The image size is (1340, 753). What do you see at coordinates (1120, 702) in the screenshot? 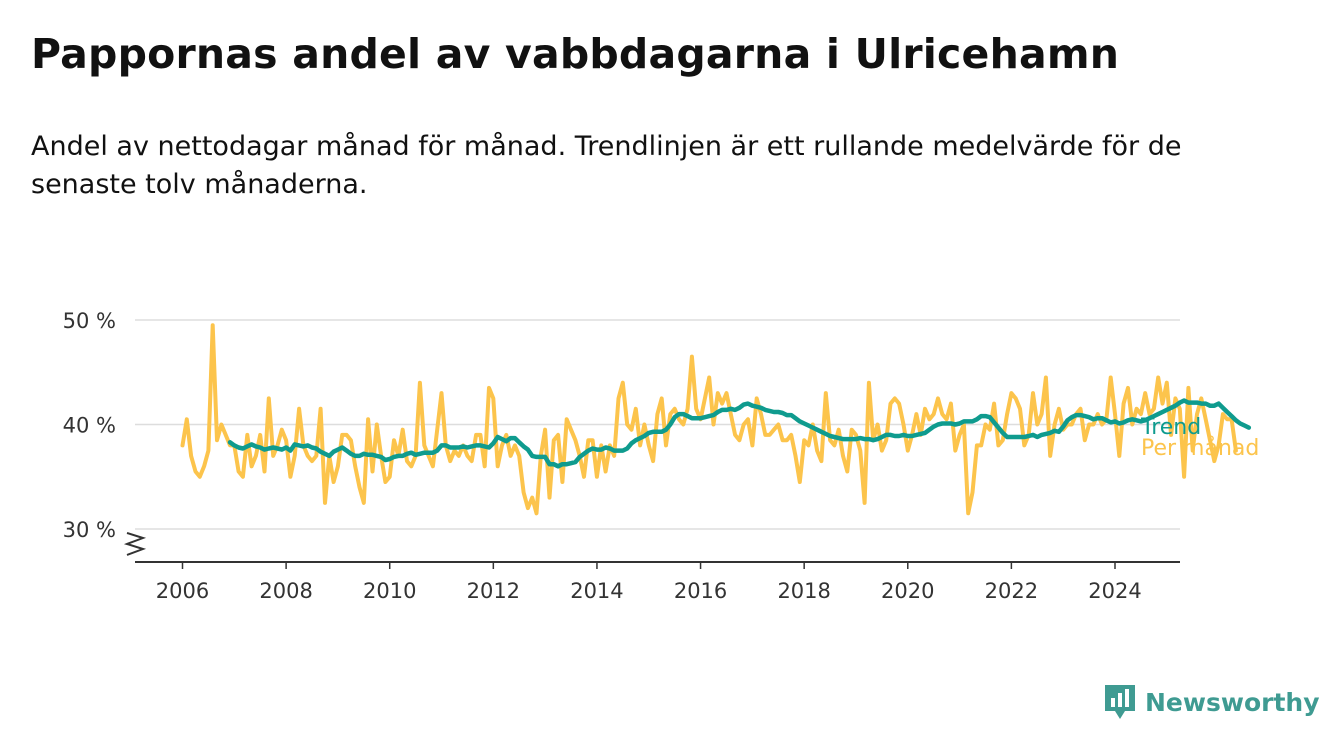
I see `newsworthy-logo-icon` at bounding box center [1120, 702].